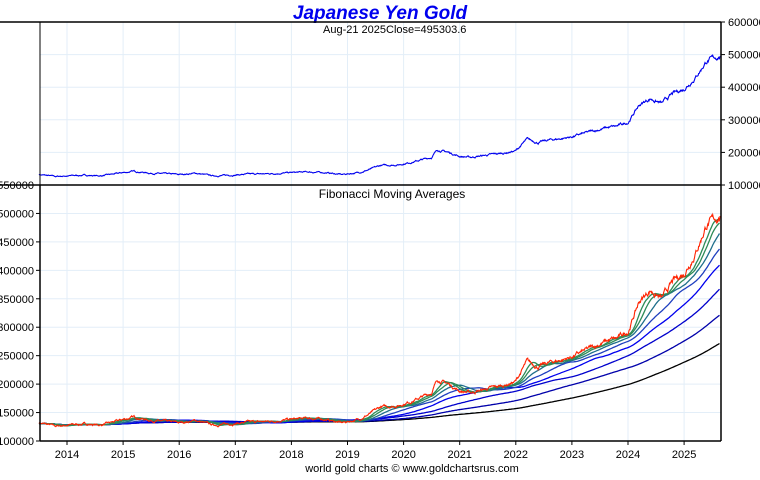 The width and height of the screenshot is (760, 480). I want to click on x-tick-label: 2014, so click(67, 455).